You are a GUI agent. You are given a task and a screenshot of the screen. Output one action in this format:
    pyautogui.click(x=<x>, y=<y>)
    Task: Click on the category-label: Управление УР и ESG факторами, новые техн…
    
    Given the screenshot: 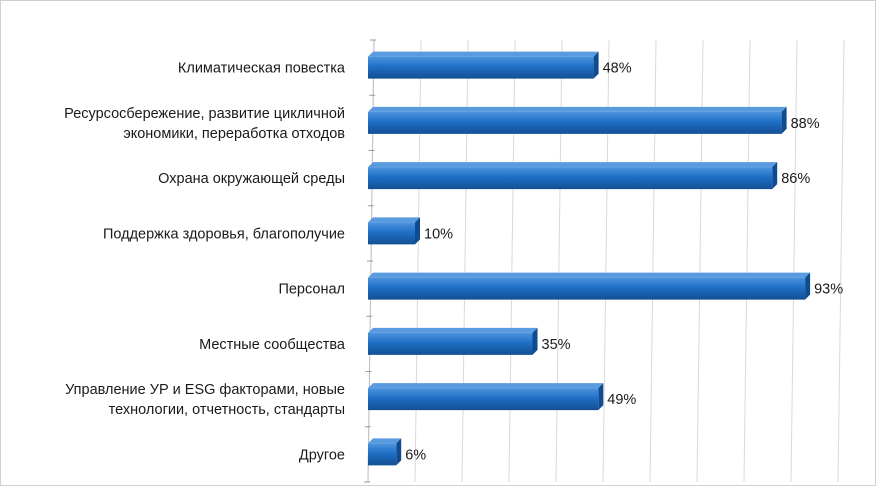 What is the action you would take?
    pyautogui.click(x=205, y=400)
    